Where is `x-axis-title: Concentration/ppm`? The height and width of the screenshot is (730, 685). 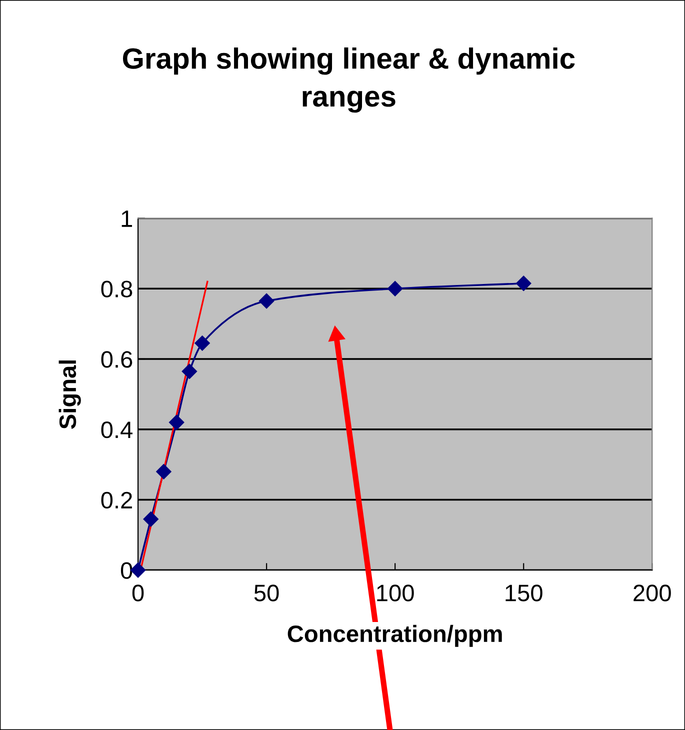
x-axis-title: Concentration/ppm is located at coordinates (395, 635).